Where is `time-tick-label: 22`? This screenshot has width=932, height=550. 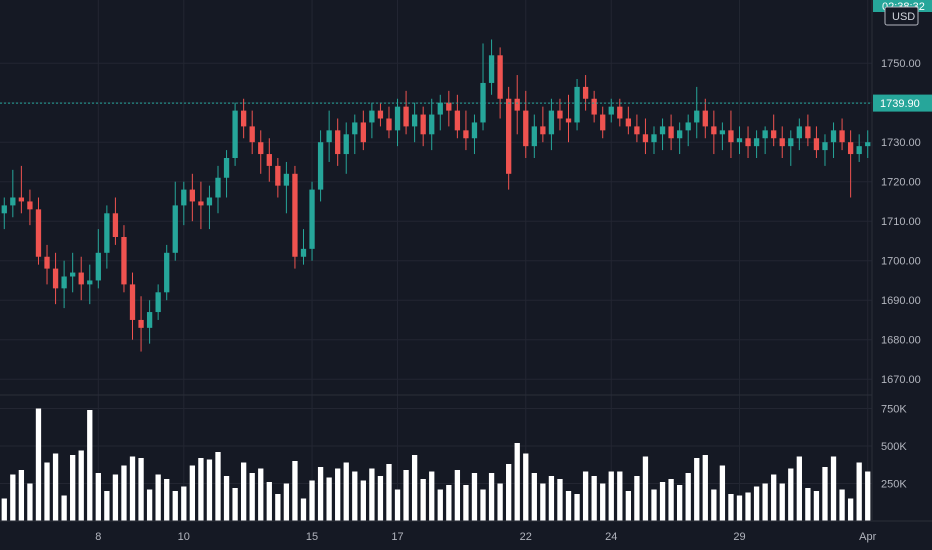
time-tick-label: 22 is located at coordinates (526, 537).